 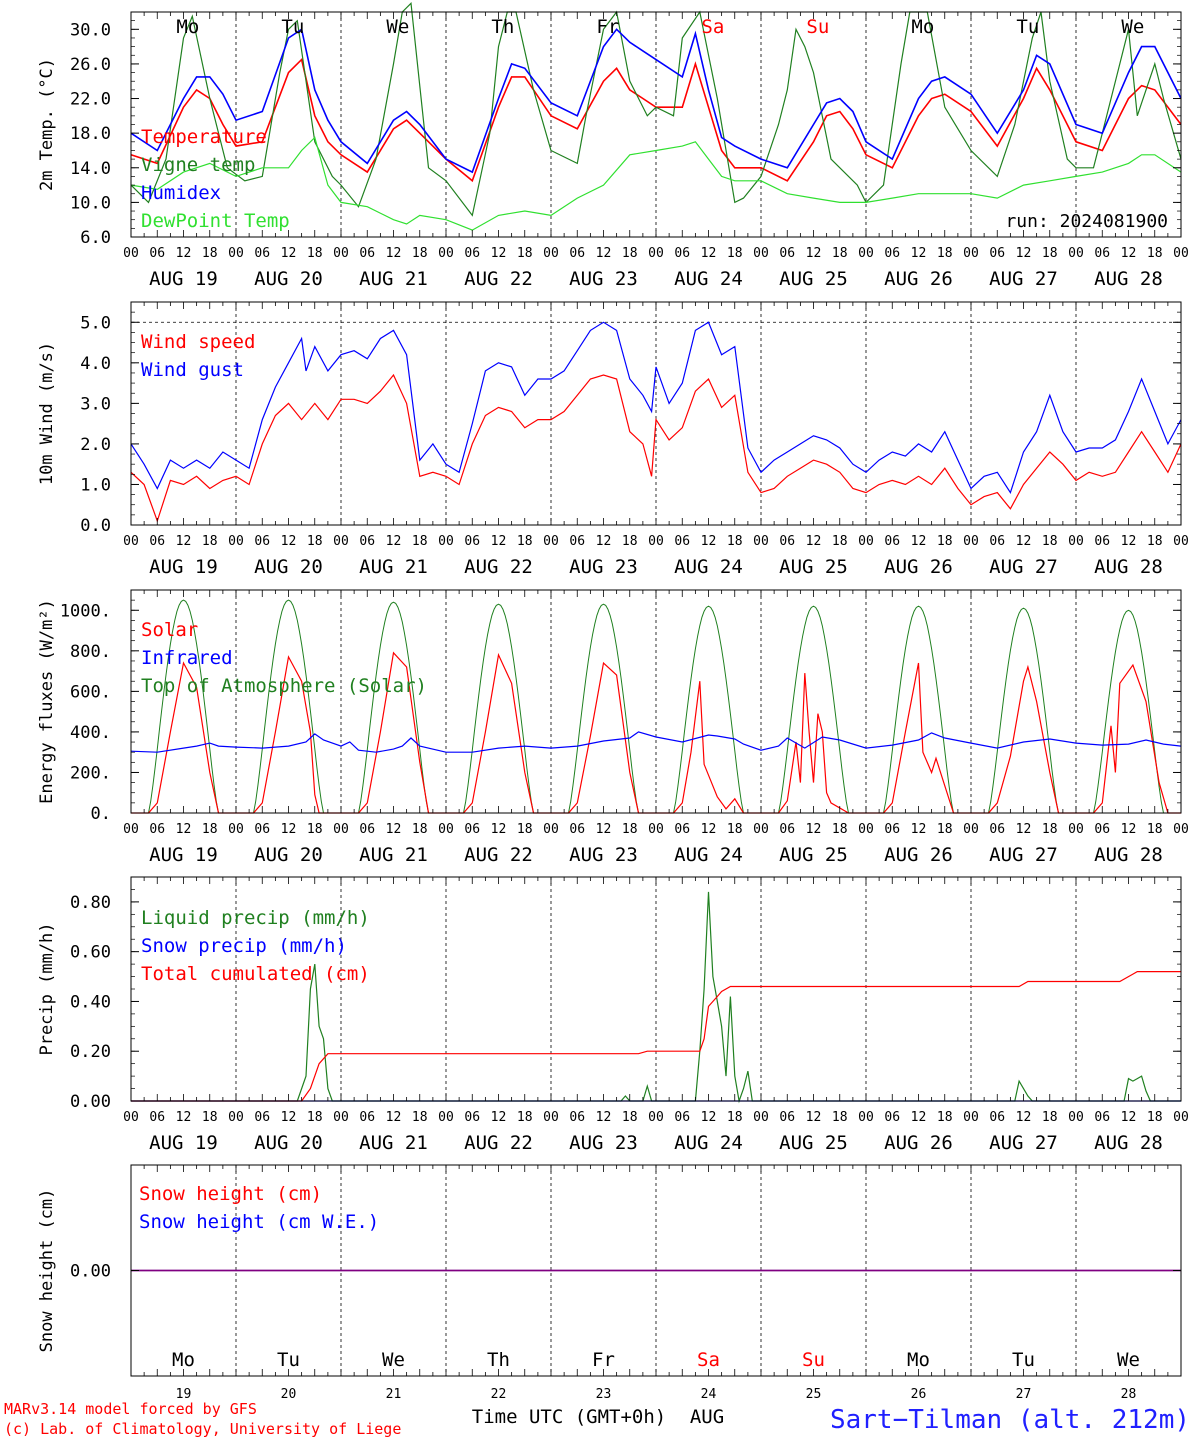 I want to click on legend-snow-height-cm: Snow height (cm), so click(x=230, y=1194).